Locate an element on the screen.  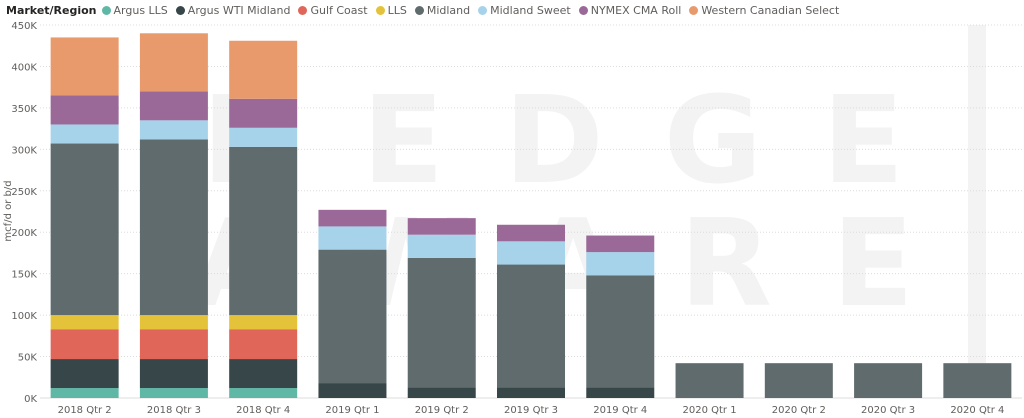
legend-item: Western Canadian Select is located at coordinates (764, 10).